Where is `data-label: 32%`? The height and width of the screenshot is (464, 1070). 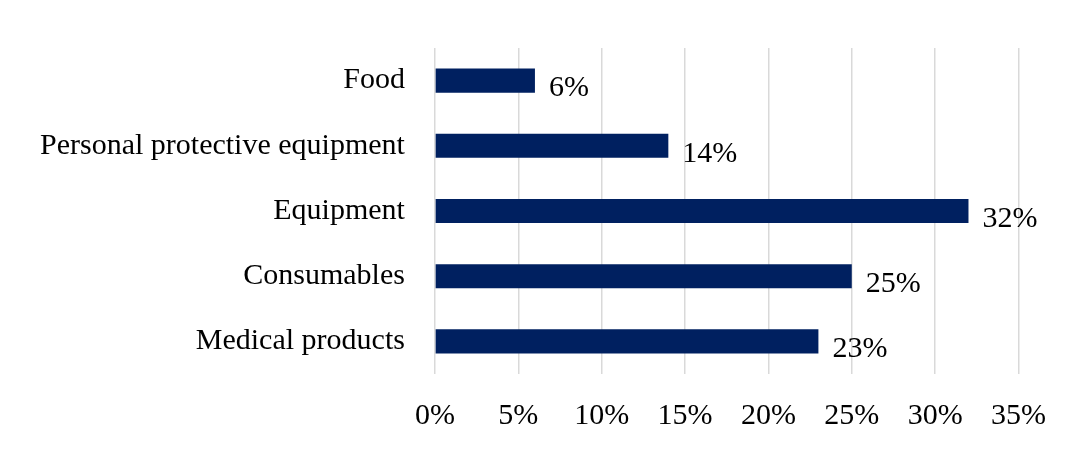 data-label: 32% is located at coordinates (1010, 216).